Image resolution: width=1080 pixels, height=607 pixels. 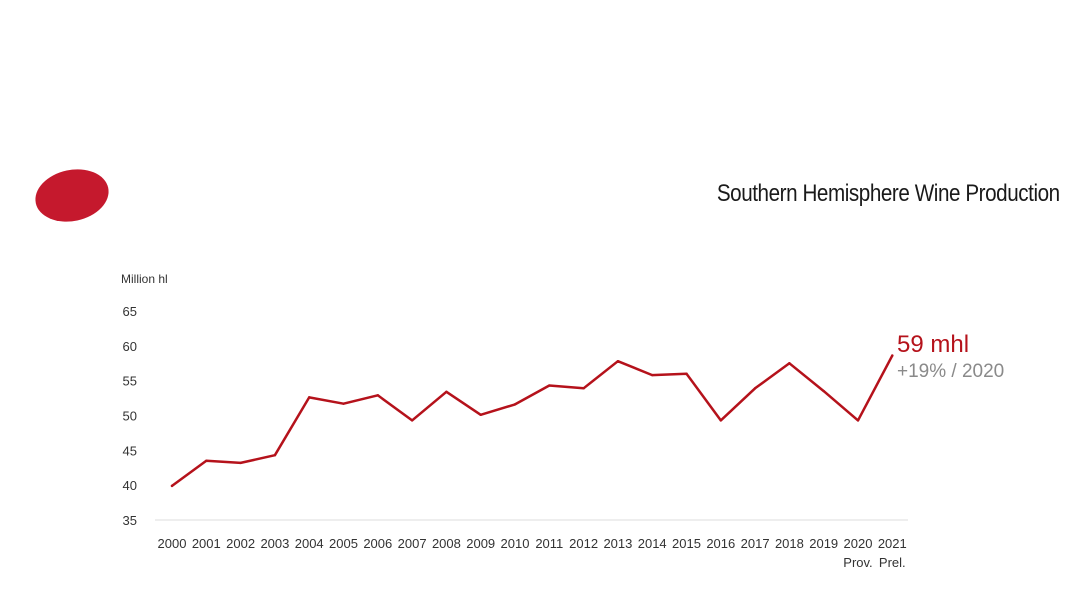 I want to click on series-line, so click(x=532, y=421).